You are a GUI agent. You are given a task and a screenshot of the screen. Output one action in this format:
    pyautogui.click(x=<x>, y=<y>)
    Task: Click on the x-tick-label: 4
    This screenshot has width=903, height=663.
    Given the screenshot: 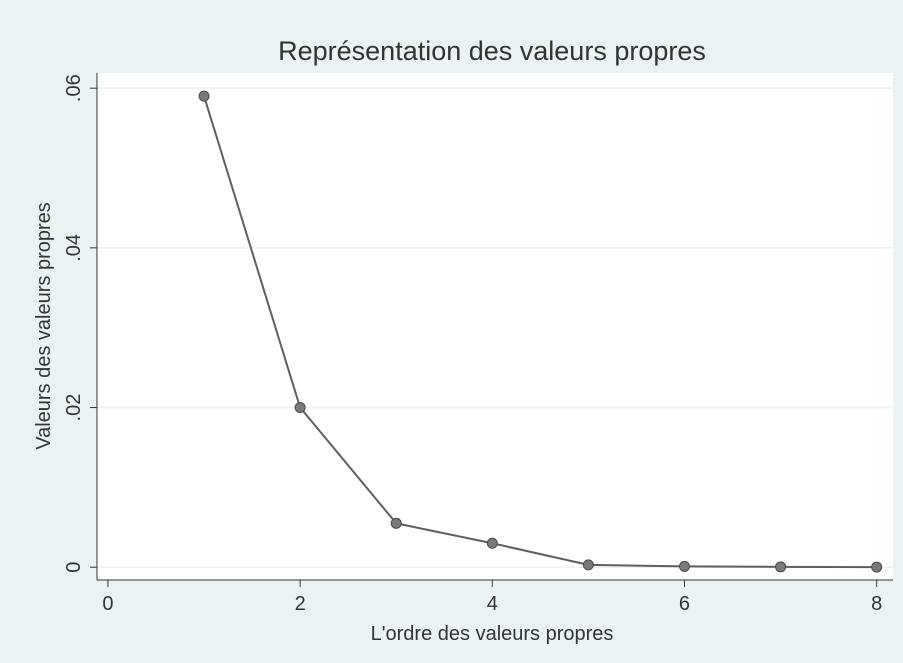 What is the action you would take?
    pyautogui.click(x=492, y=604)
    